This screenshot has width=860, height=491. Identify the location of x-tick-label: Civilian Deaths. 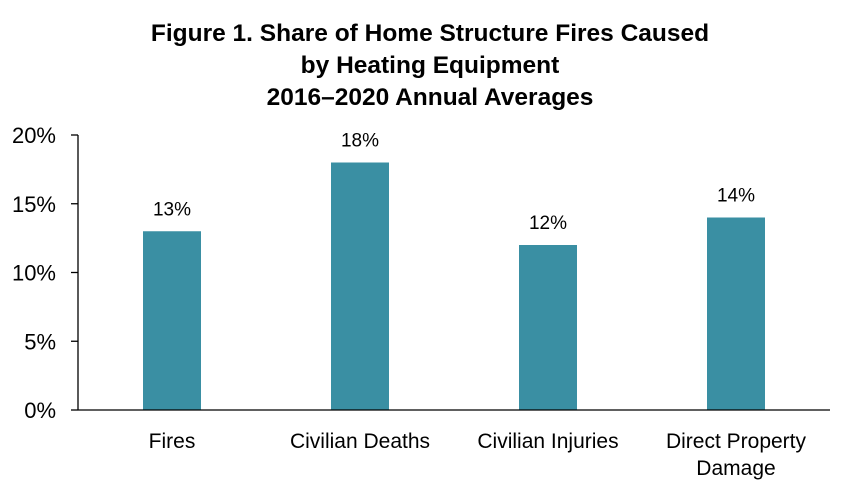
(360, 441).